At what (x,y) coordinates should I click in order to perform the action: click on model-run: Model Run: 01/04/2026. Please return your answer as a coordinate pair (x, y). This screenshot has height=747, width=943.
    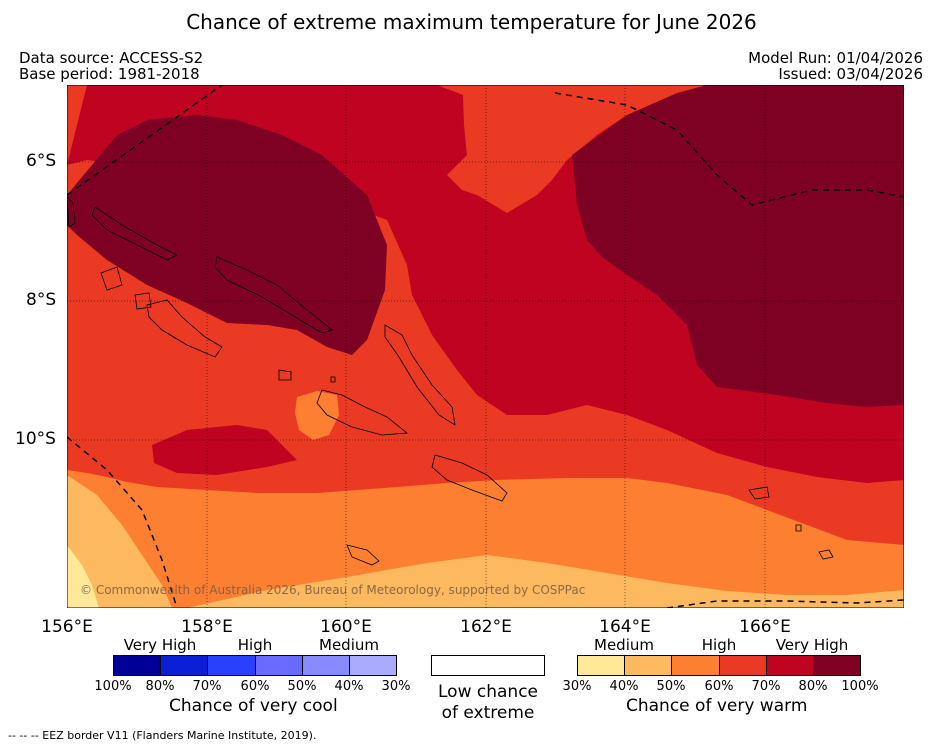
    Looking at the image, I should click on (835, 58).